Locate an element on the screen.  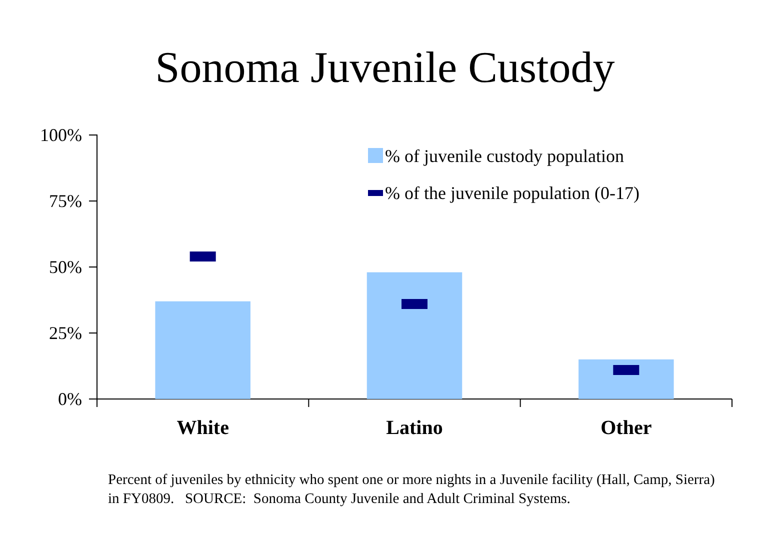
x-tick-label: Latino is located at coordinates (414, 428).